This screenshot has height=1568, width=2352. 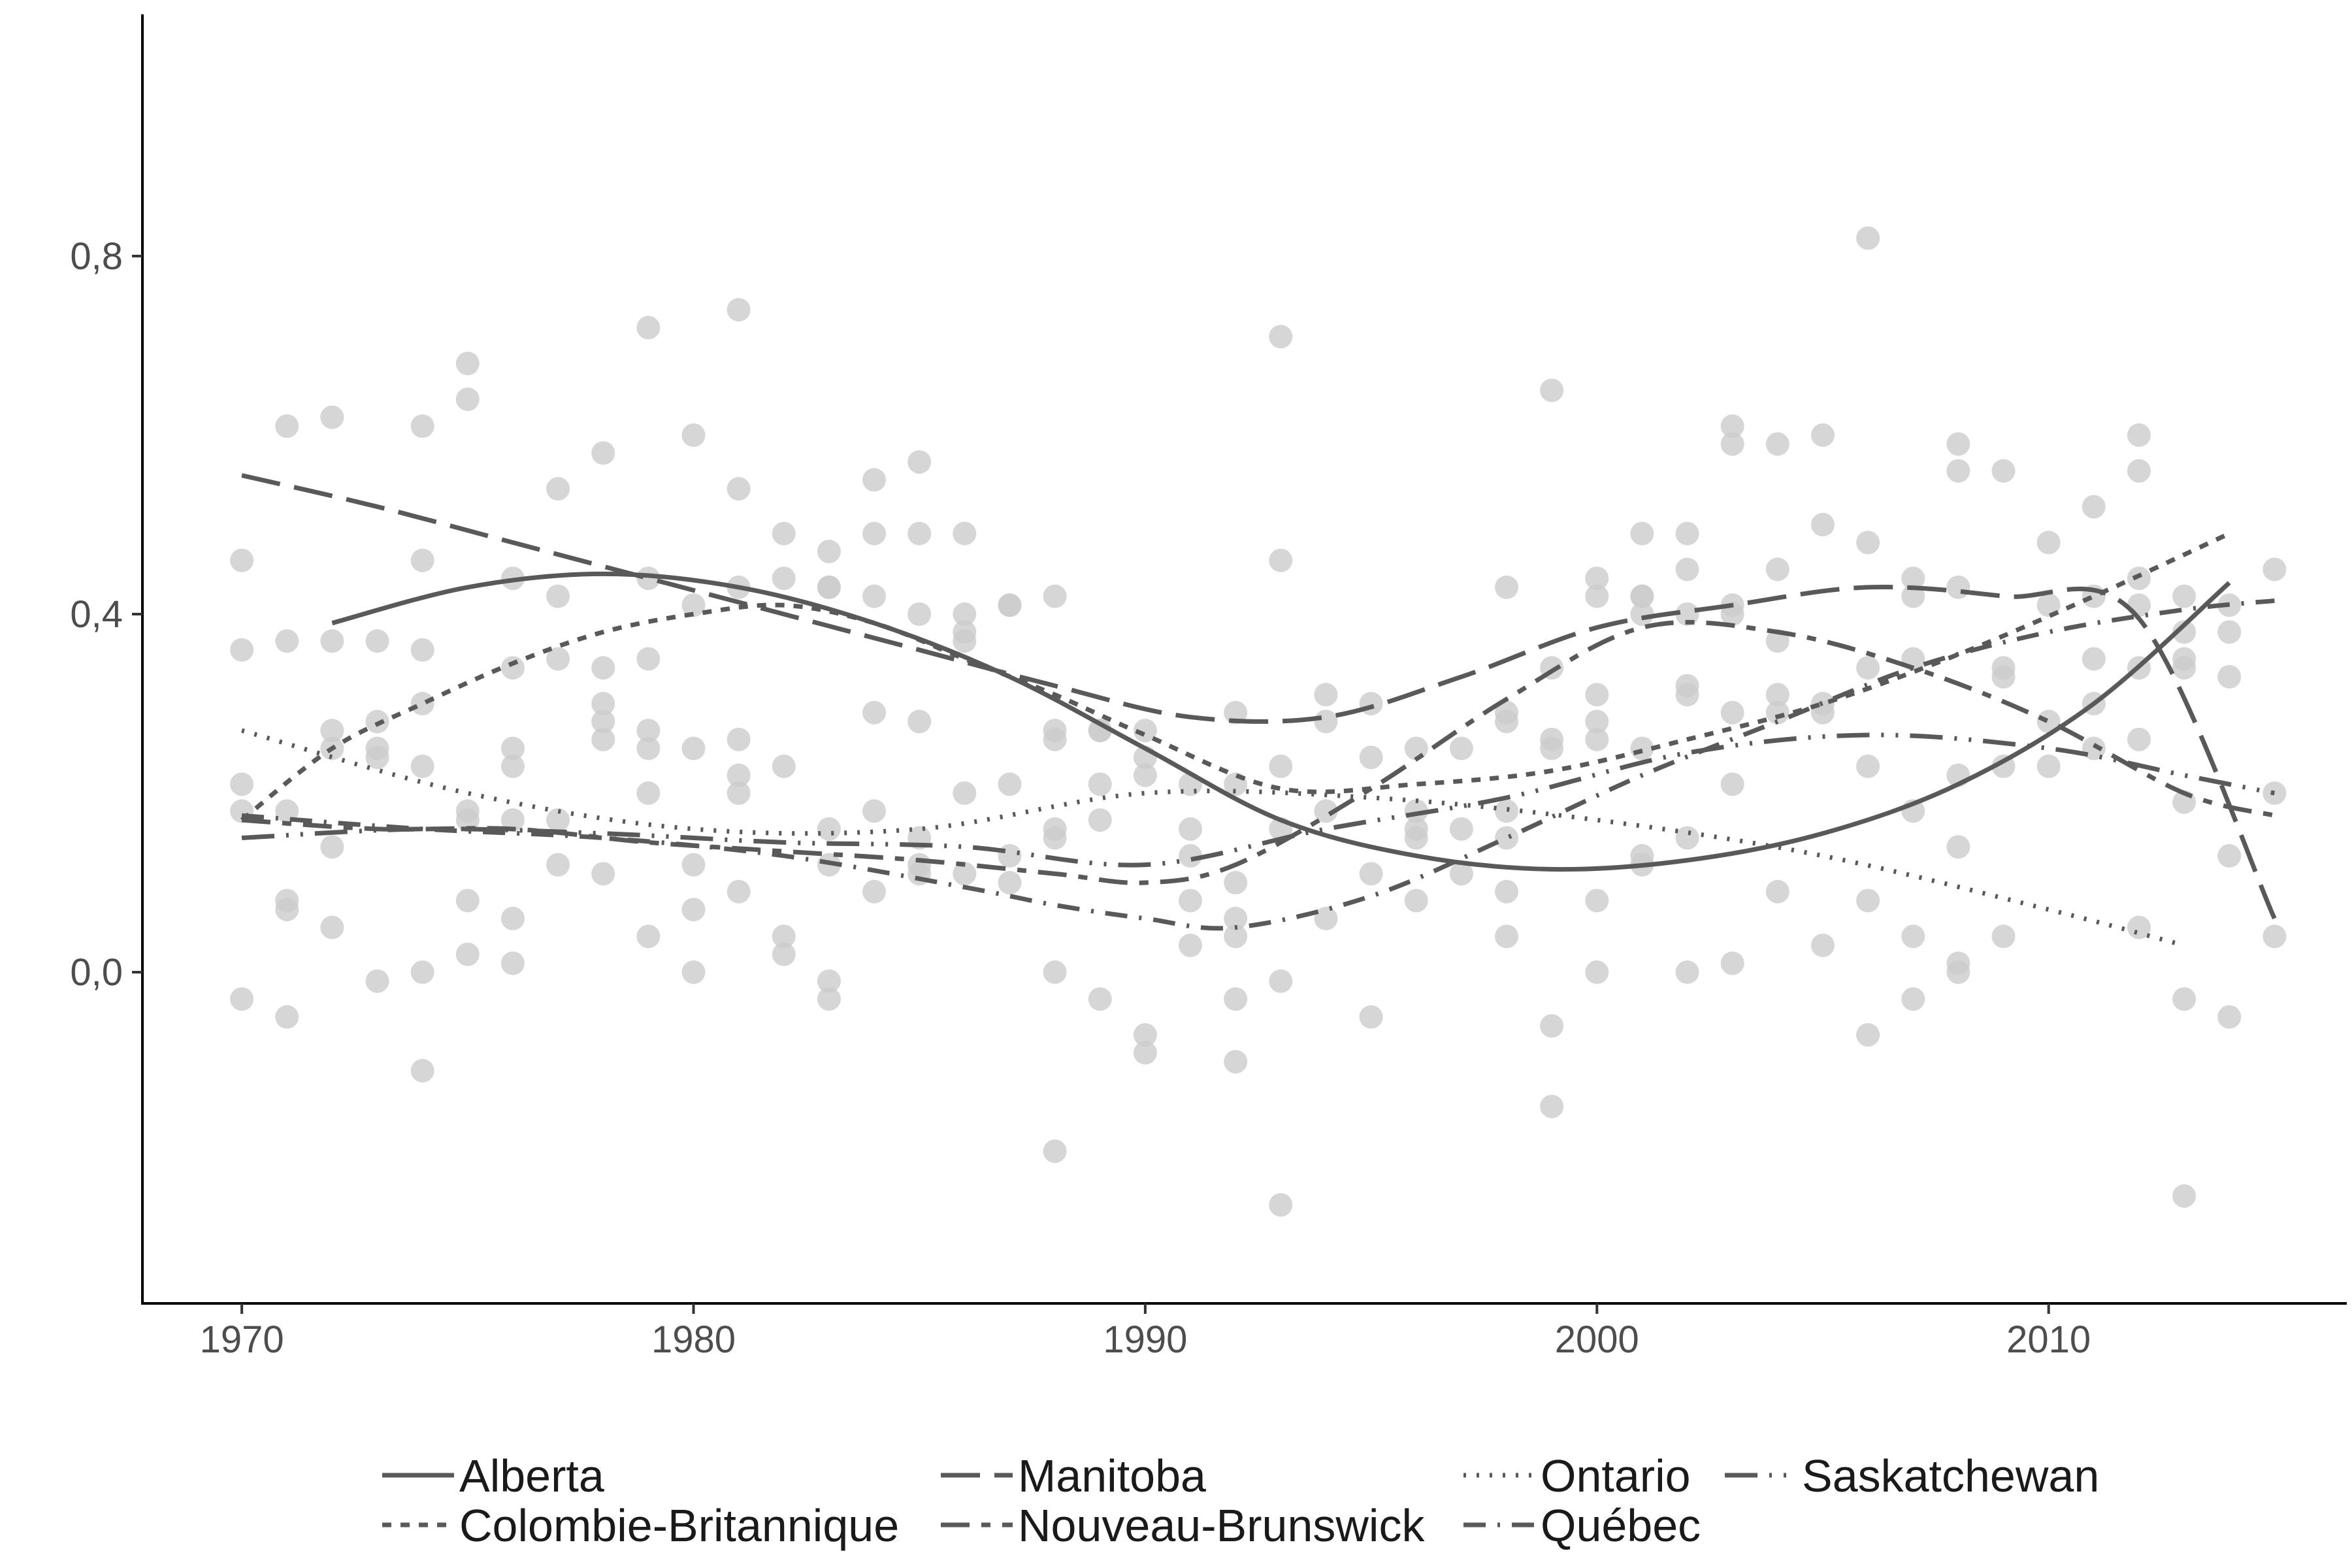 What do you see at coordinates (1616, 1475) in the screenshot?
I see `legend-label: Ontario` at bounding box center [1616, 1475].